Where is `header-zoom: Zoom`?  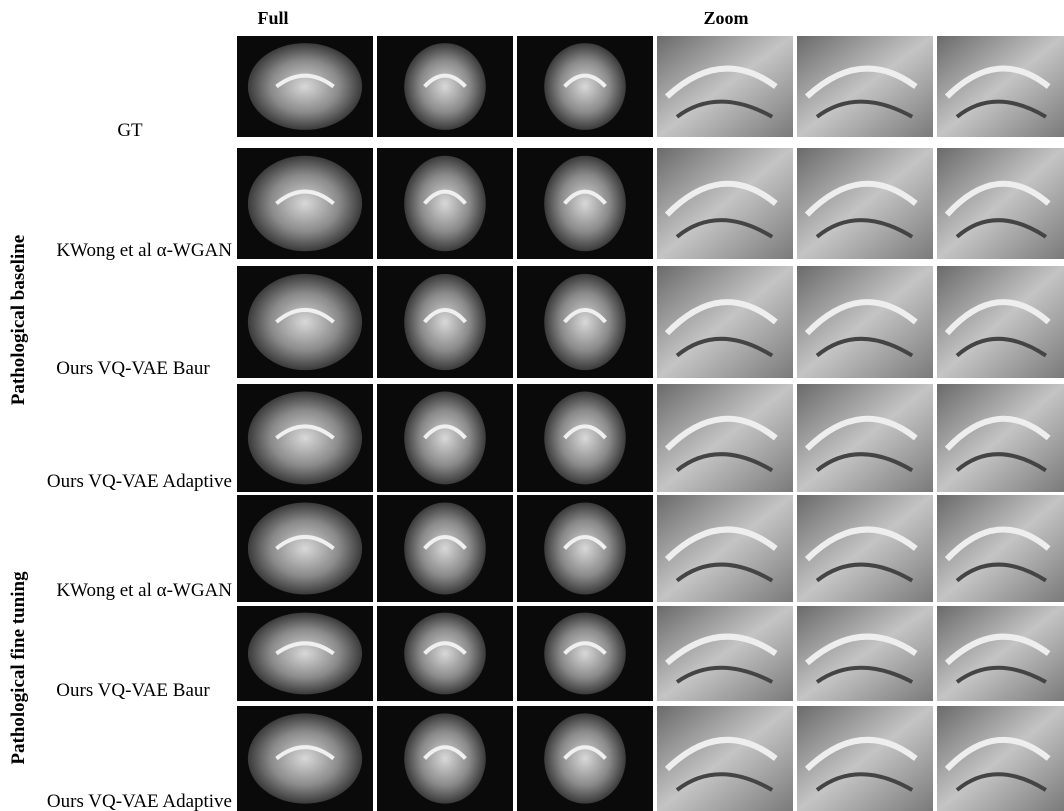 header-zoom: Zoom is located at coordinates (726, 18).